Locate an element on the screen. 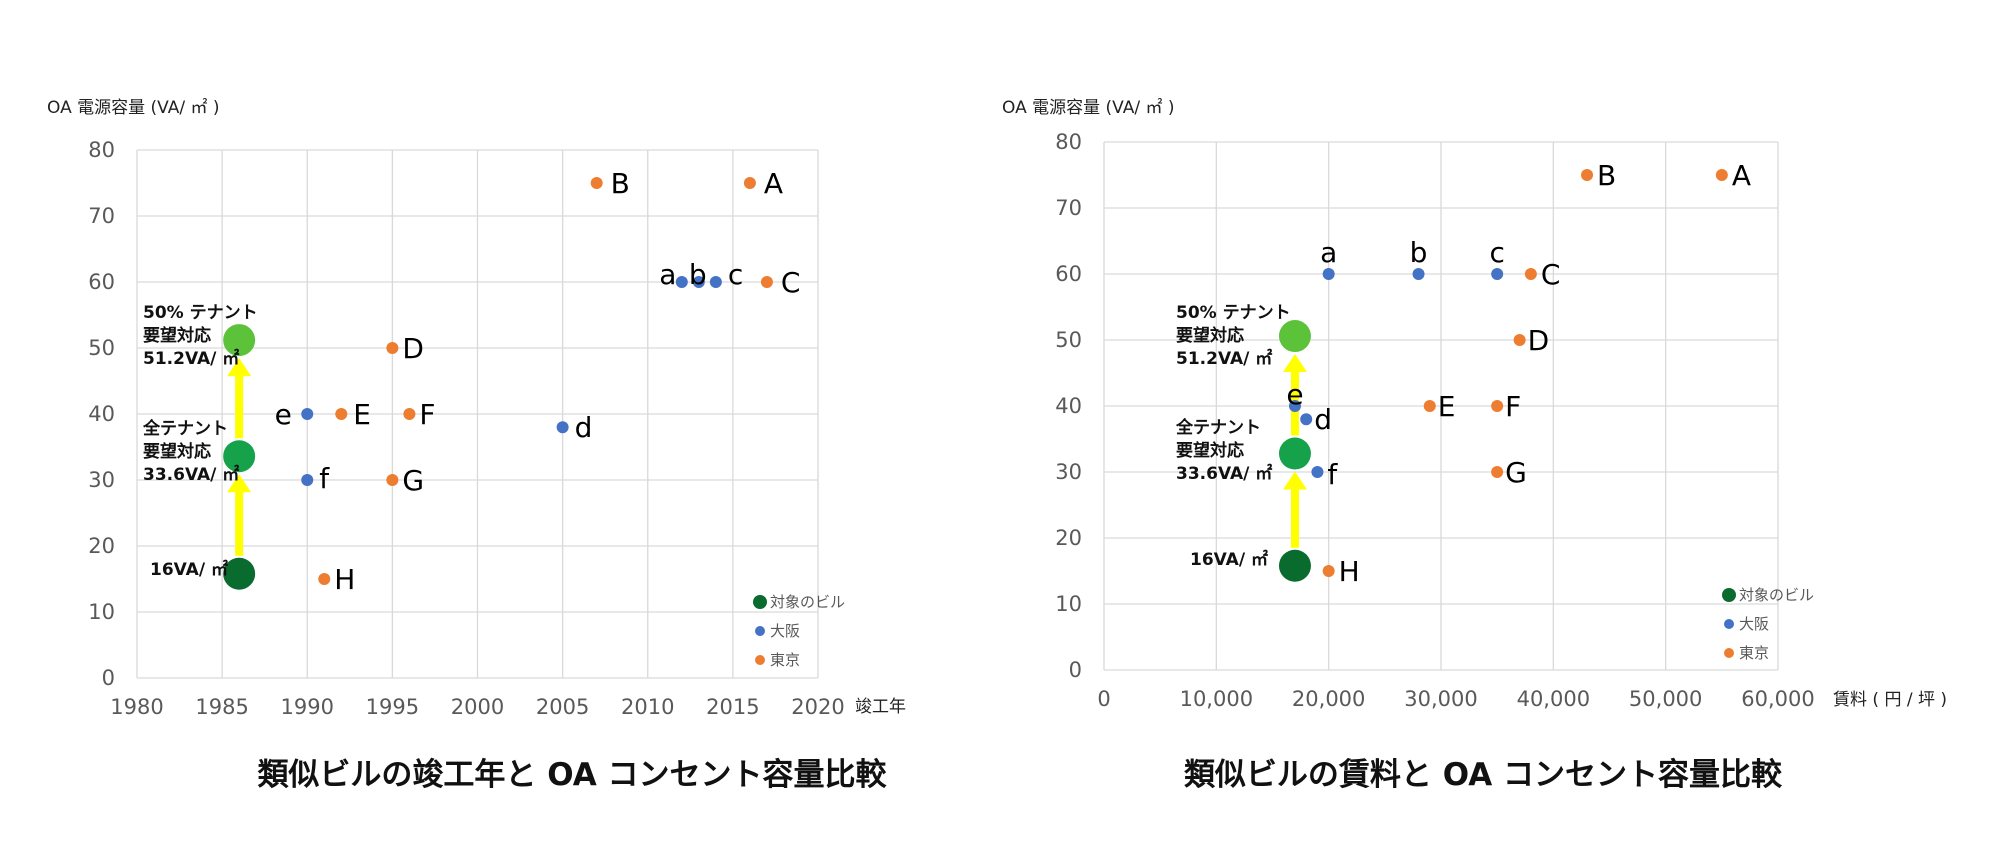 Image resolution: width=2000 pixels, height=857 pixels. y-tick-label: 10 is located at coordinates (1068, 604).